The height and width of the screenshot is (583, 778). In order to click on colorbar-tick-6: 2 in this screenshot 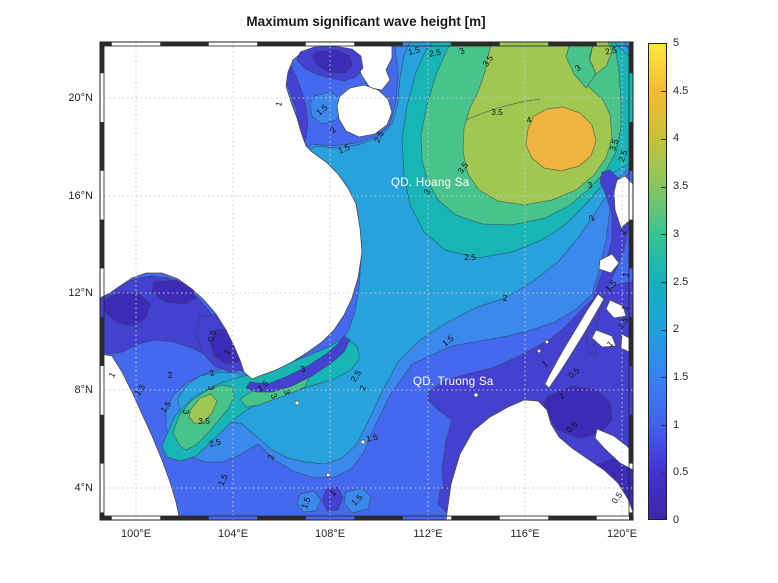, I will do `click(676, 329)`.